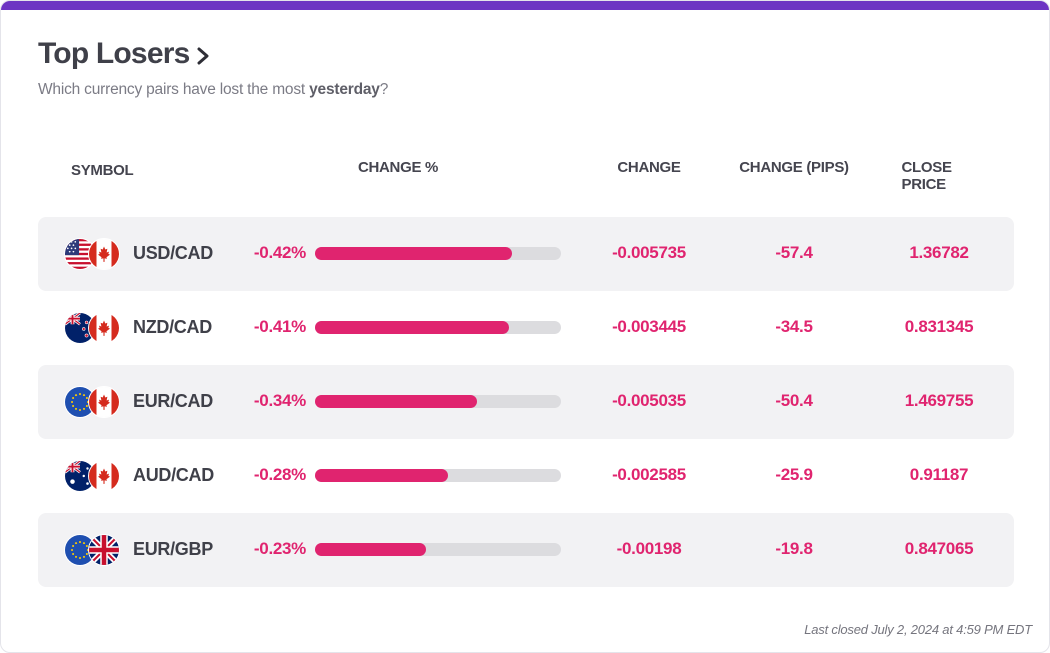 The width and height of the screenshot is (1050, 653). Describe the element at coordinates (525, 5) in the screenshot. I see `accent-top-bar` at that location.